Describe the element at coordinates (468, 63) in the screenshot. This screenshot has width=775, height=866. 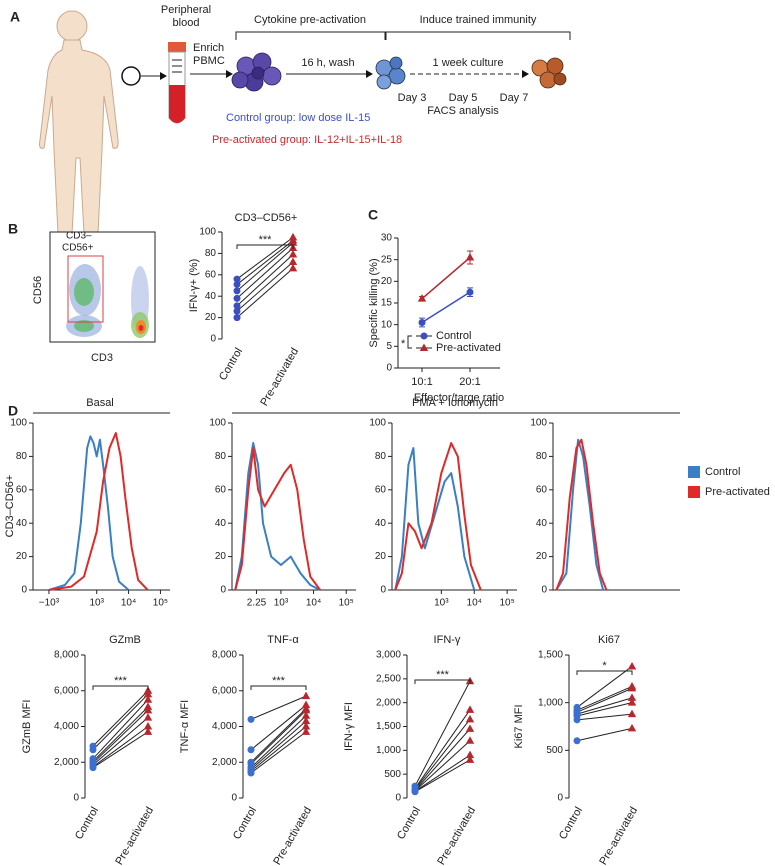
I see `label: 1 week culture` at that location.